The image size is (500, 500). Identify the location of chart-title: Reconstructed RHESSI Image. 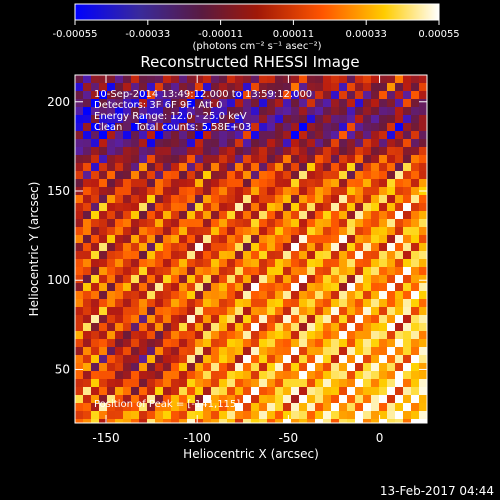
(249, 62).